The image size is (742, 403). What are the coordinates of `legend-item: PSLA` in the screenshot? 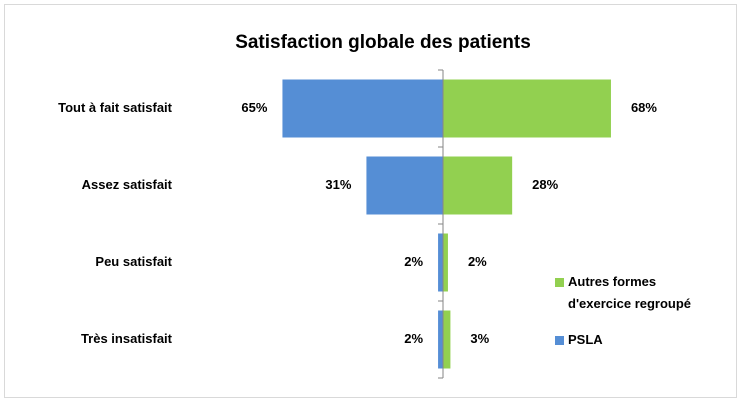 It's located at (635, 340).